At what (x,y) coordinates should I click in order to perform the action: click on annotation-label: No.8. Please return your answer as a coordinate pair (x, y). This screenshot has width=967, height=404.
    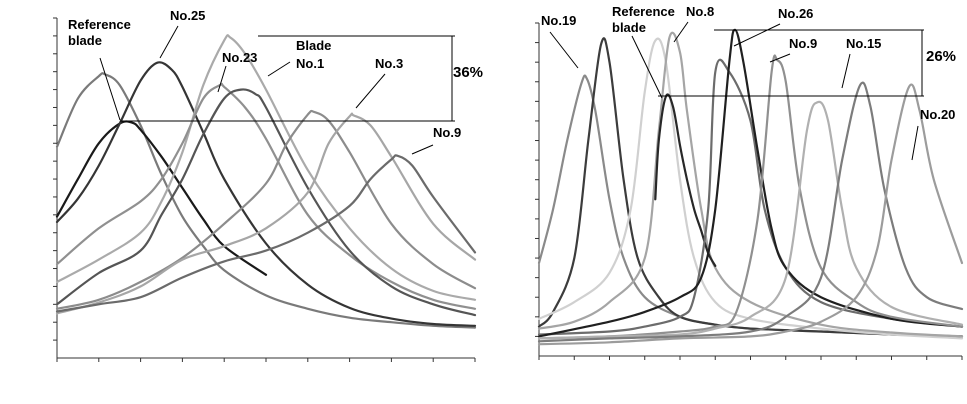
    Looking at the image, I should click on (700, 11).